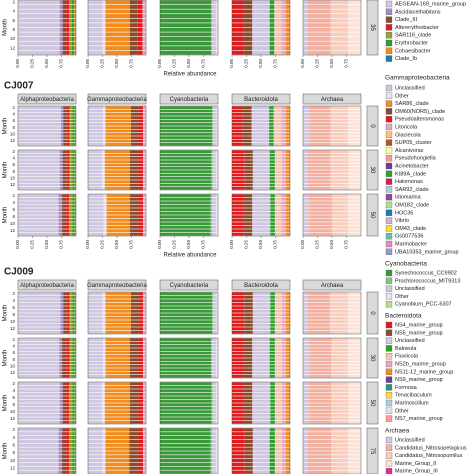  What do you see at coordinates (427, 252) in the screenshot?
I see `legend-label: UBA10353_marine_group` at bounding box center [427, 252].